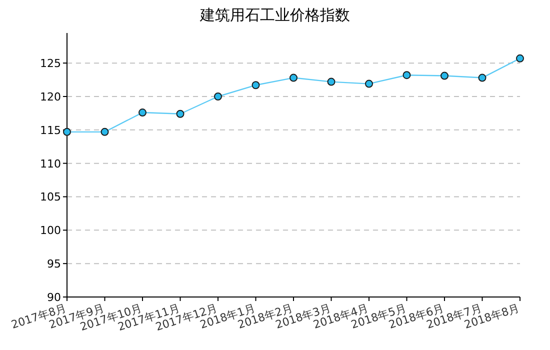 This screenshot has width=550, height=350. I want to click on y-tick-label: 115, so click(50, 130).